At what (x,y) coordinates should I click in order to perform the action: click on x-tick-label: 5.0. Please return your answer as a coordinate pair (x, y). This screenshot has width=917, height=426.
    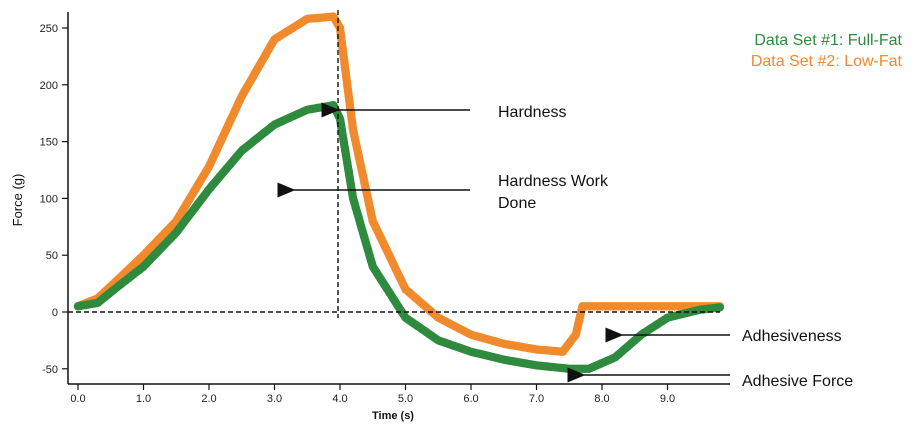
    Looking at the image, I should click on (405, 399).